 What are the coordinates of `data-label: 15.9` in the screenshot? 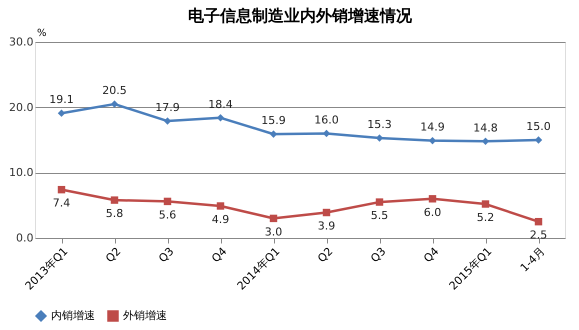 It's located at (273, 121).